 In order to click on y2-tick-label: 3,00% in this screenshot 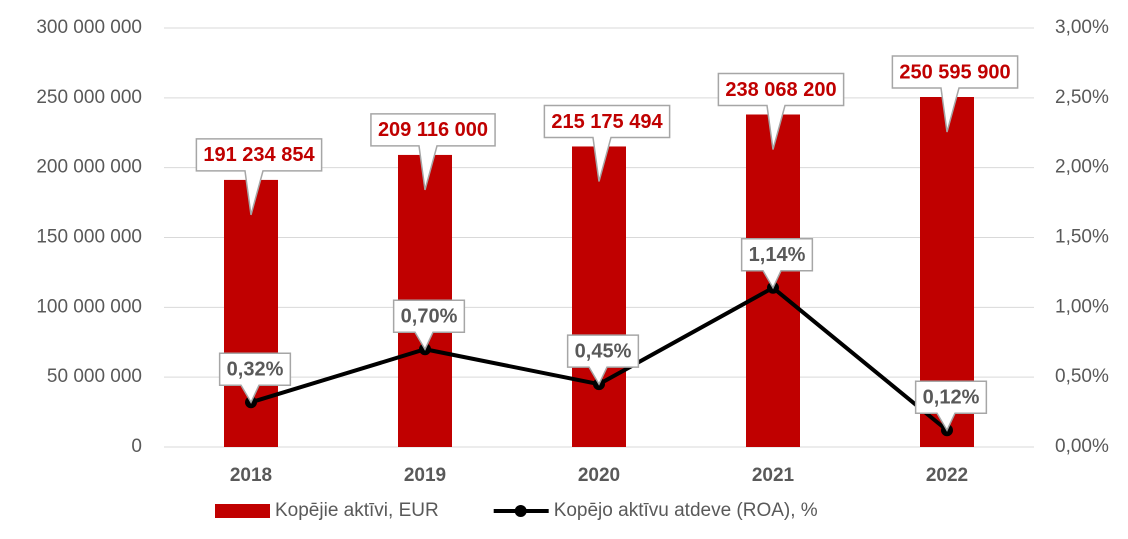, I will do `click(1082, 27)`.